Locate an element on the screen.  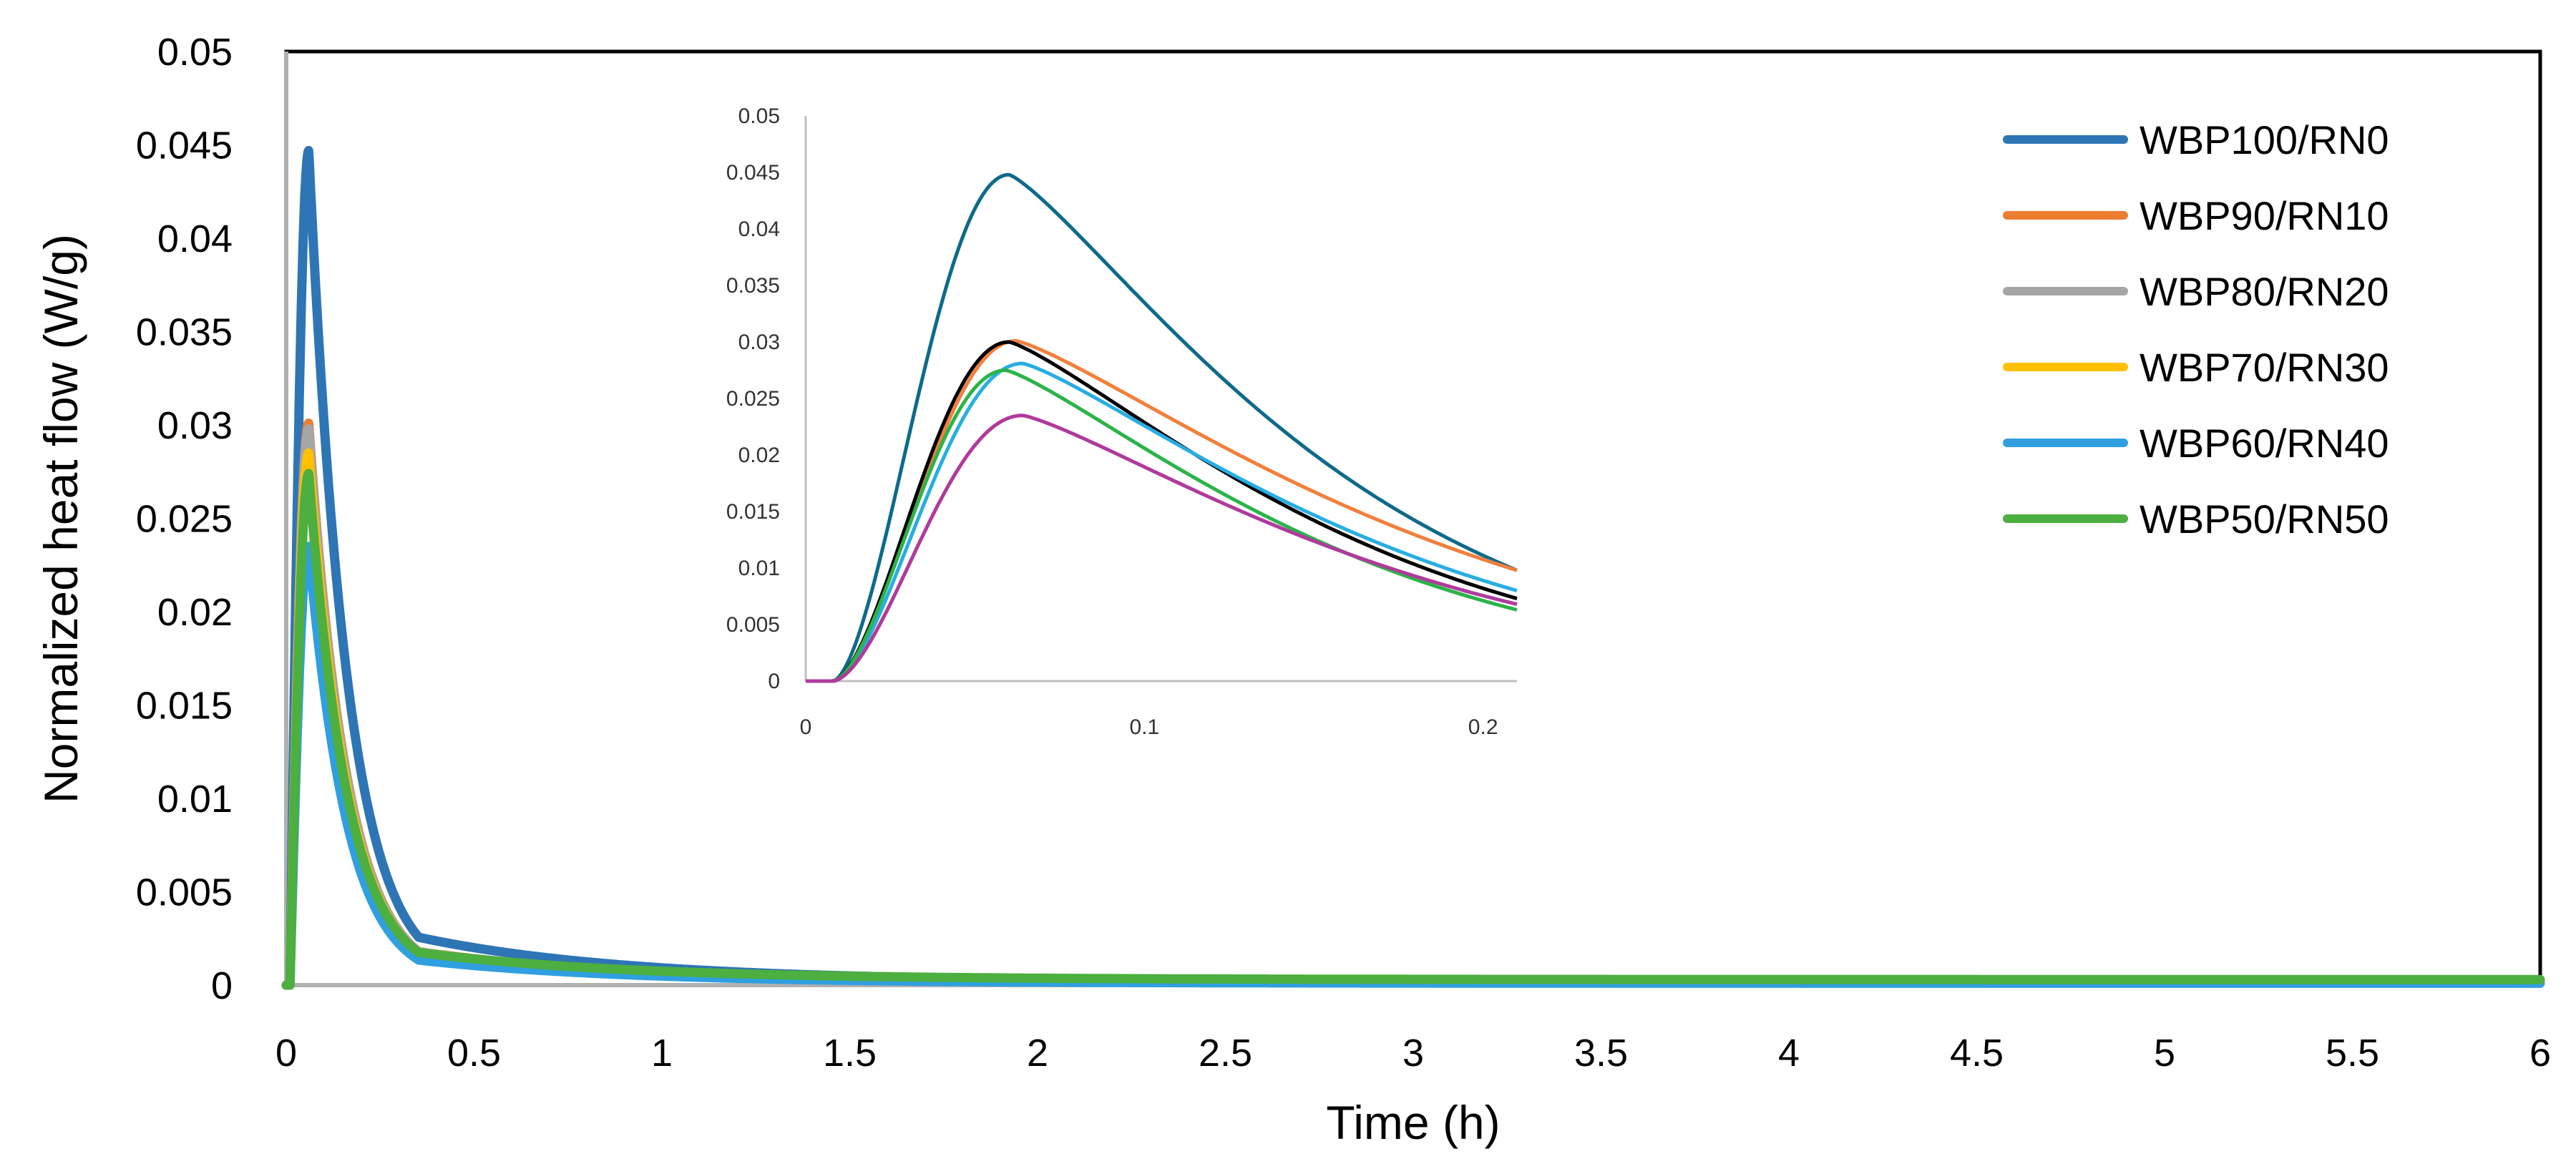
legend-label: WBP50/RN50 is located at coordinates (2264, 519).